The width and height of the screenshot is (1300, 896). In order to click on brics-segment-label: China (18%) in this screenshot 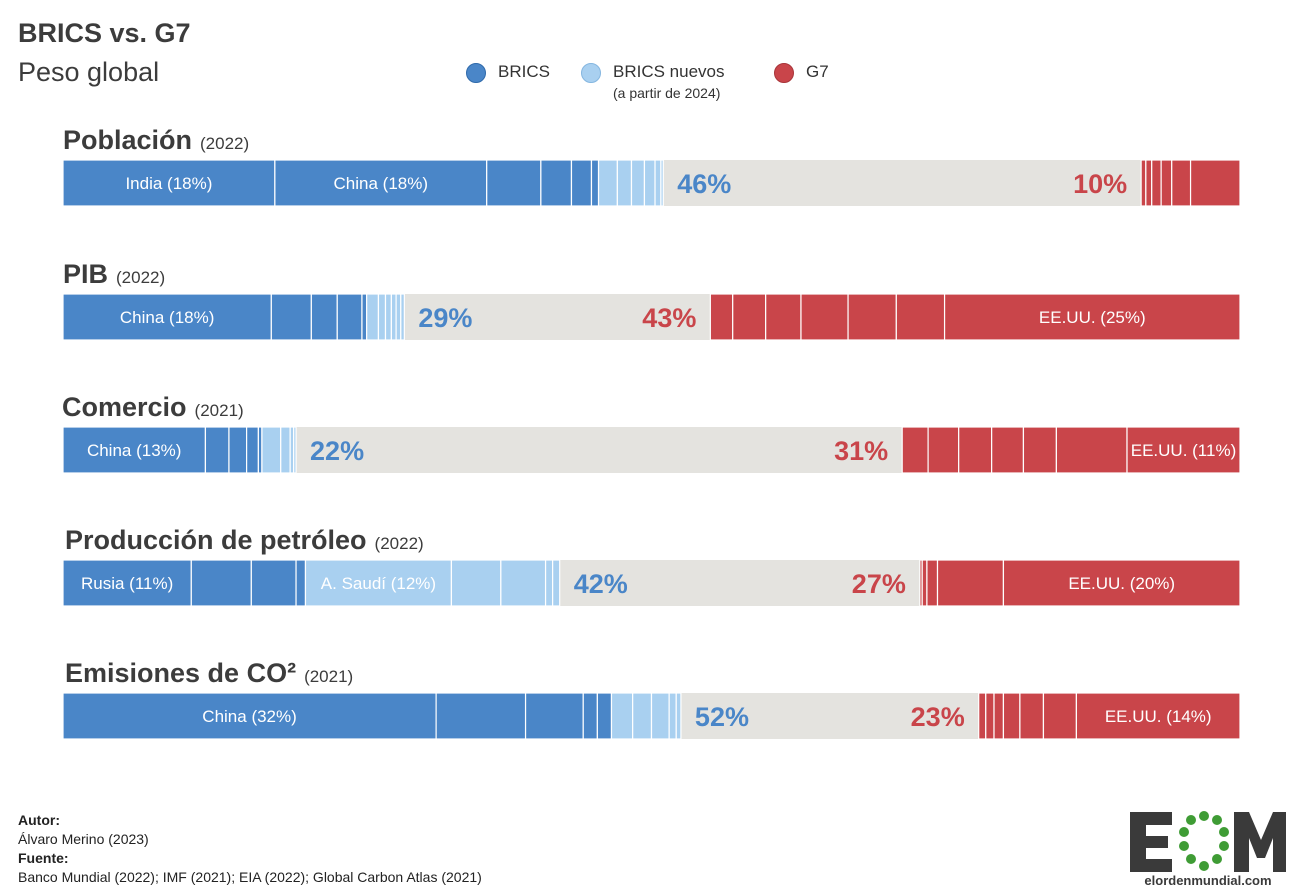, I will do `click(167, 317)`.